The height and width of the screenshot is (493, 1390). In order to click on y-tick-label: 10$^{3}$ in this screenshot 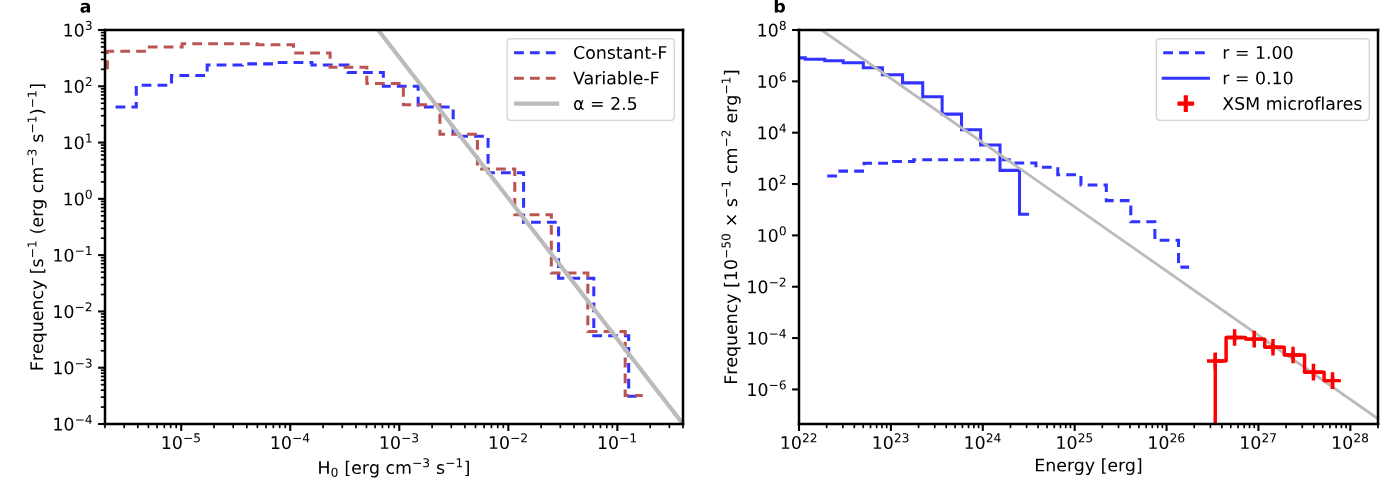, I will do `click(78, 28)`.